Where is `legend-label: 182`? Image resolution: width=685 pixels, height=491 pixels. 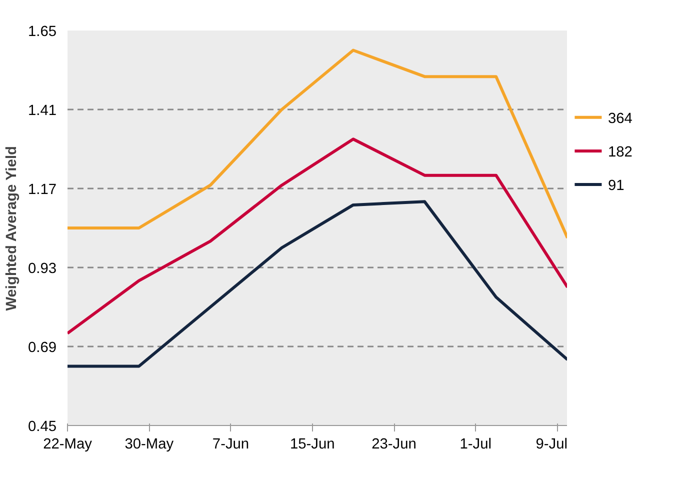 legend-label: 182 is located at coordinates (620, 152).